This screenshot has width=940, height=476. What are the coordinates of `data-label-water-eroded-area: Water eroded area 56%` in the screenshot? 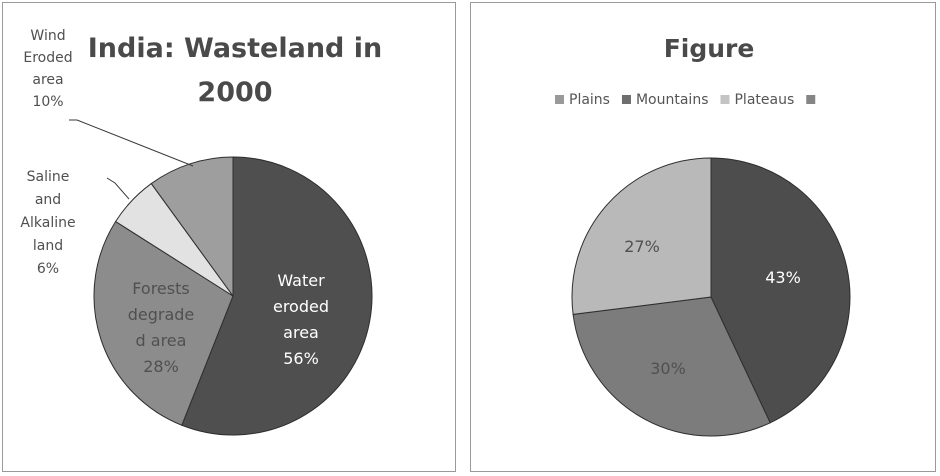 It's located at (301, 319).